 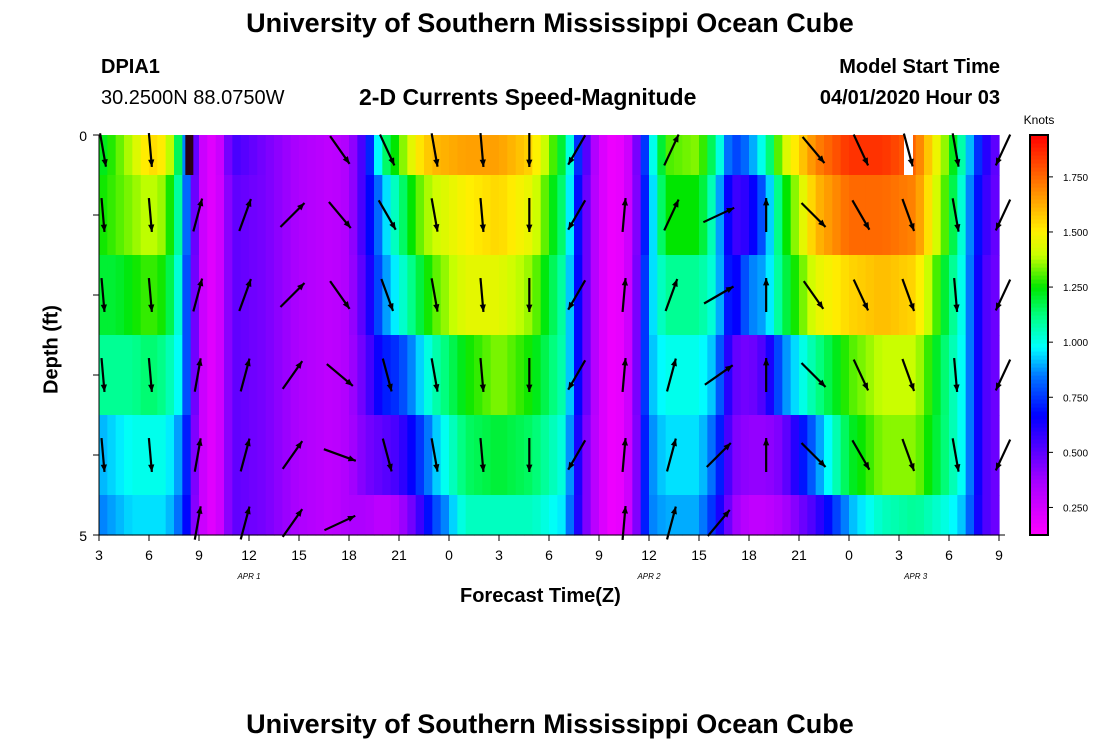 What do you see at coordinates (51, 349) in the screenshot?
I see `y-axis-label: Depth (ft)` at bounding box center [51, 349].